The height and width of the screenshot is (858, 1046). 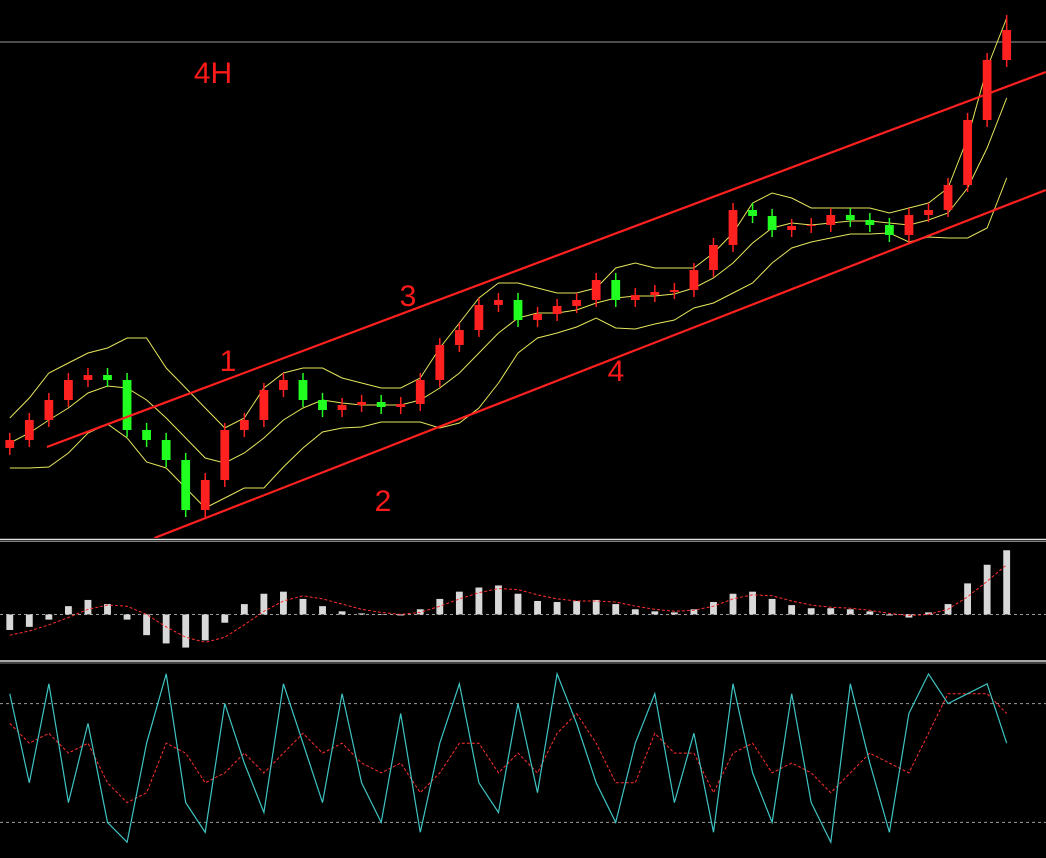 What do you see at coordinates (408, 296) in the screenshot?
I see `annotation: 3` at bounding box center [408, 296].